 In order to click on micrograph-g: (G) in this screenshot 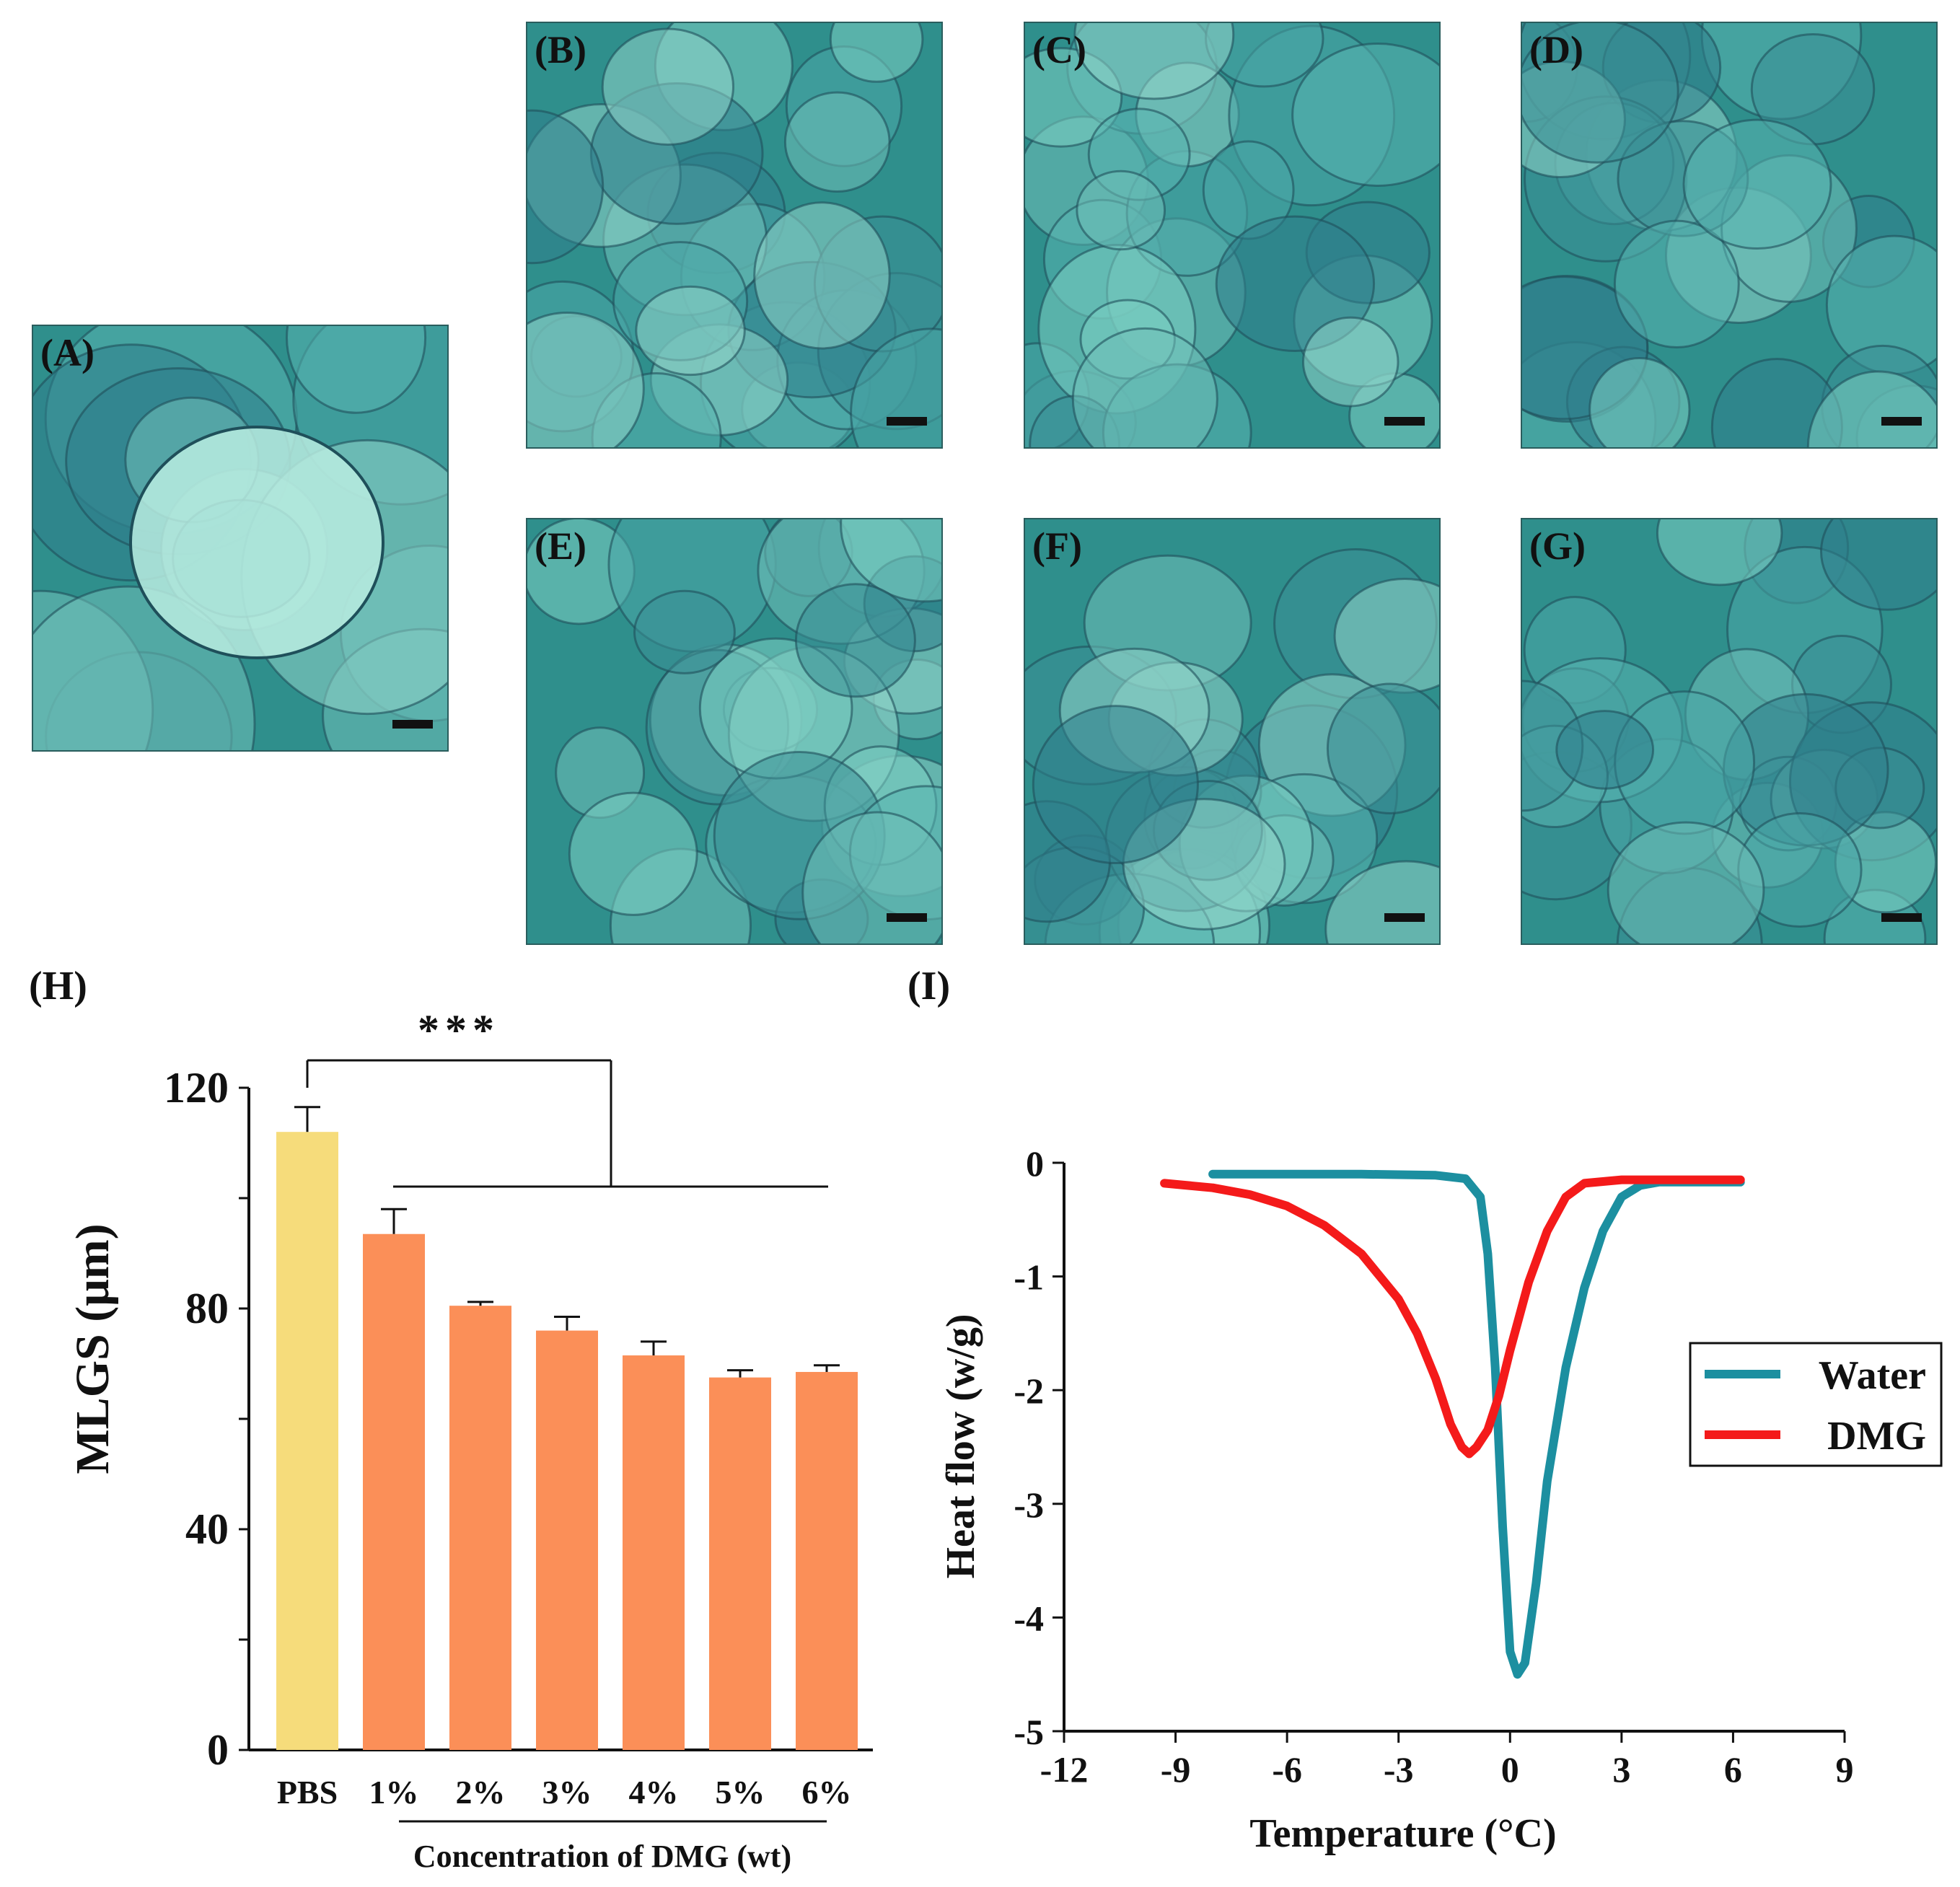, I will do `click(1730, 731)`.